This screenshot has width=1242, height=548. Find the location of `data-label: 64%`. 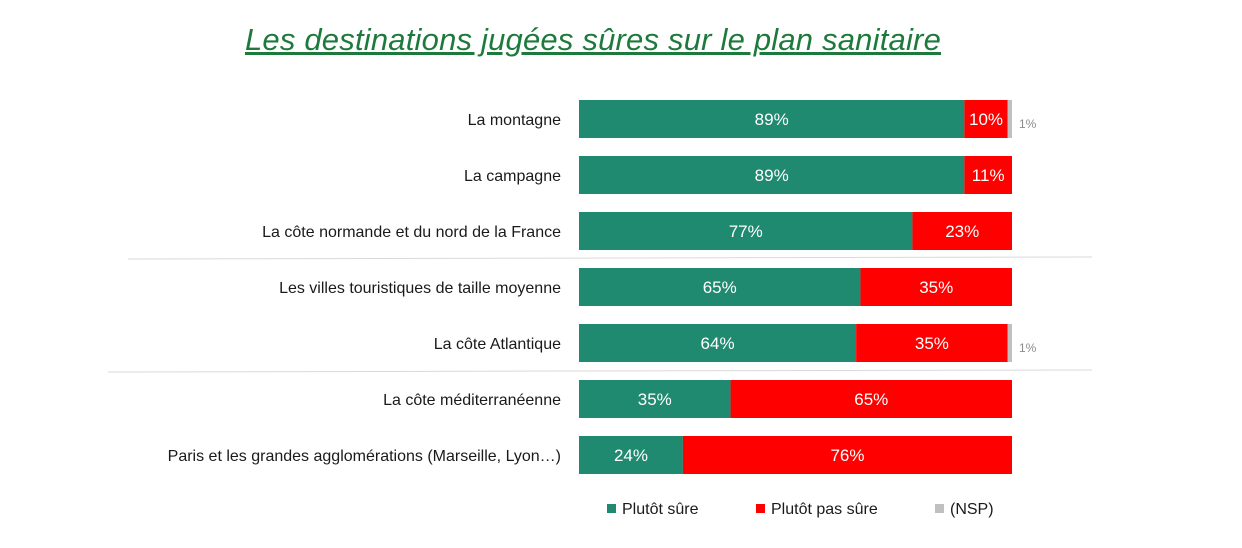

data-label: 64% is located at coordinates (718, 343).